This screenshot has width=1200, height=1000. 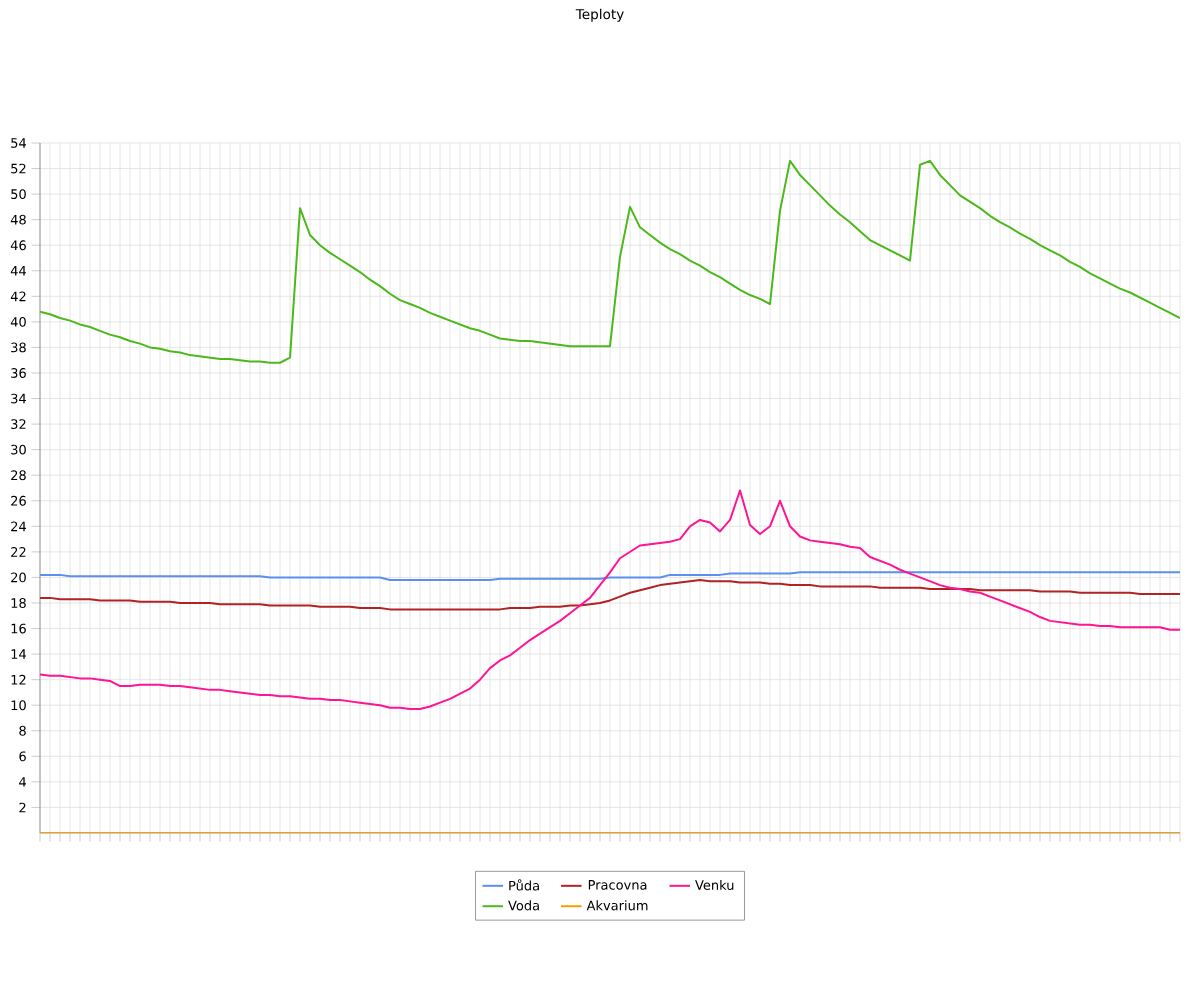 I want to click on y-tick-label: 22, so click(x=18, y=552).